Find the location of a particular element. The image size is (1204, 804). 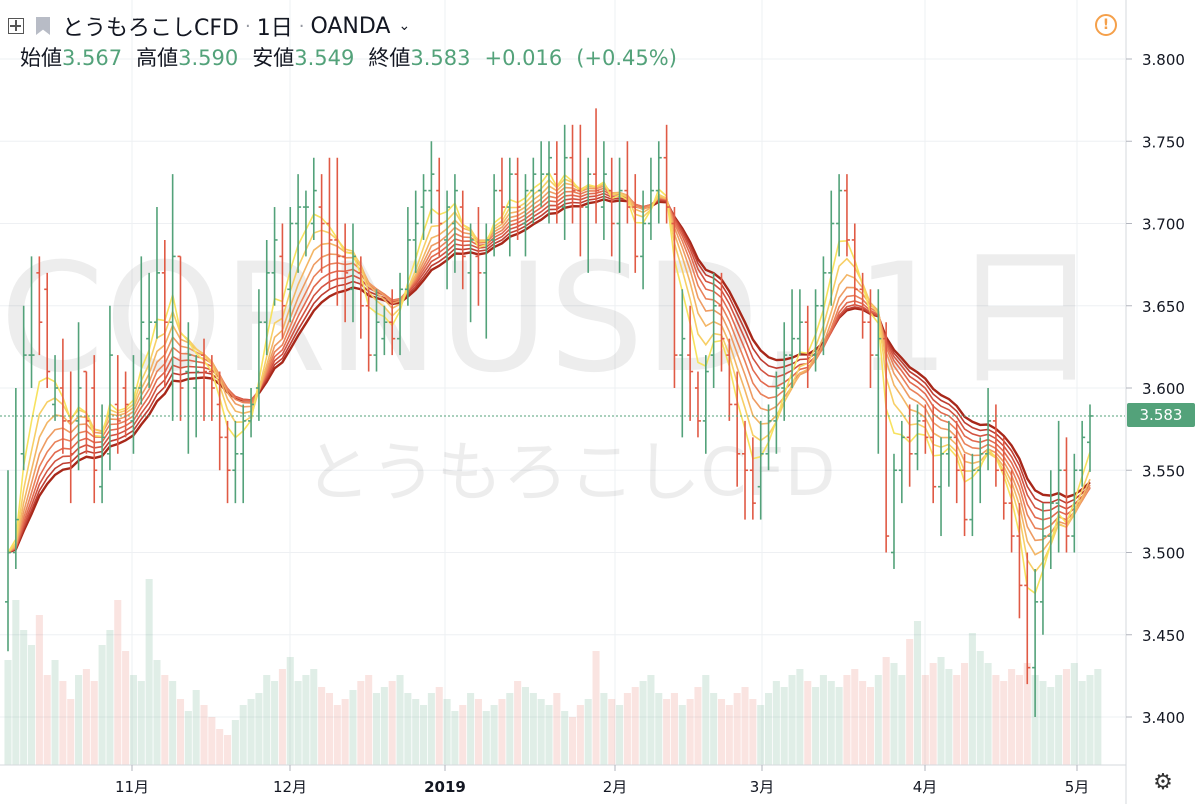

interval-label: 1日 is located at coordinates (274, 28).